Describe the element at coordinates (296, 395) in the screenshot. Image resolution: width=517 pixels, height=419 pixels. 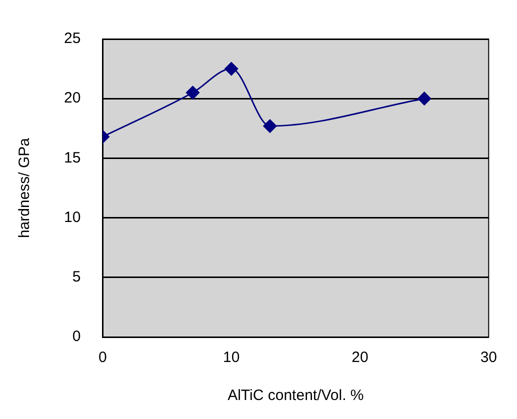
I see `x-axis-title: AlTiC content/Vol. %` at that location.